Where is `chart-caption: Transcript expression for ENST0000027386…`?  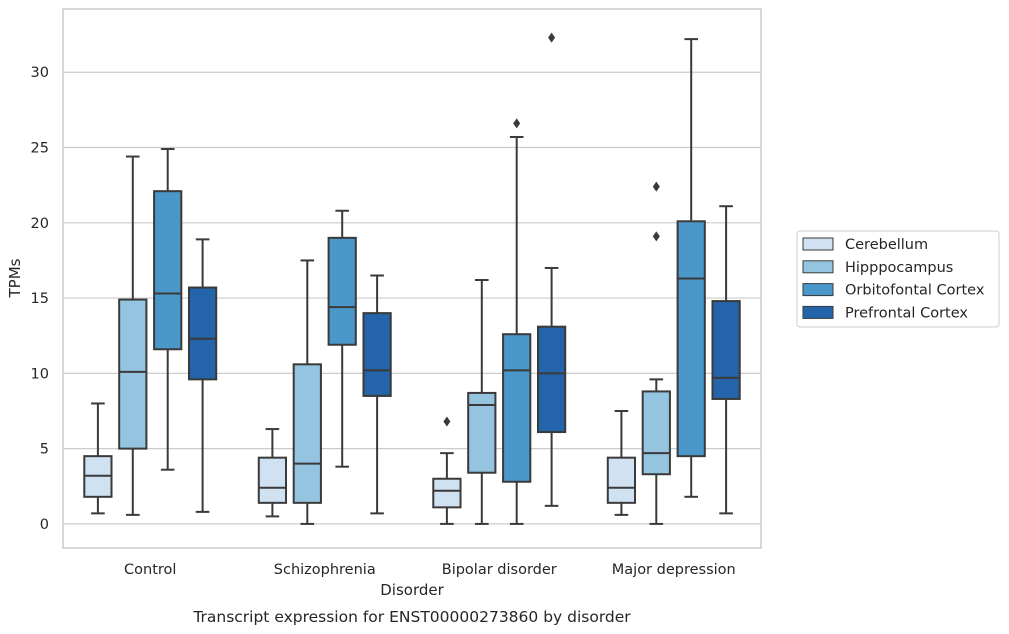
chart-caption: Transcript expression for ENST0000027386… is located at coordinates (411, 617).